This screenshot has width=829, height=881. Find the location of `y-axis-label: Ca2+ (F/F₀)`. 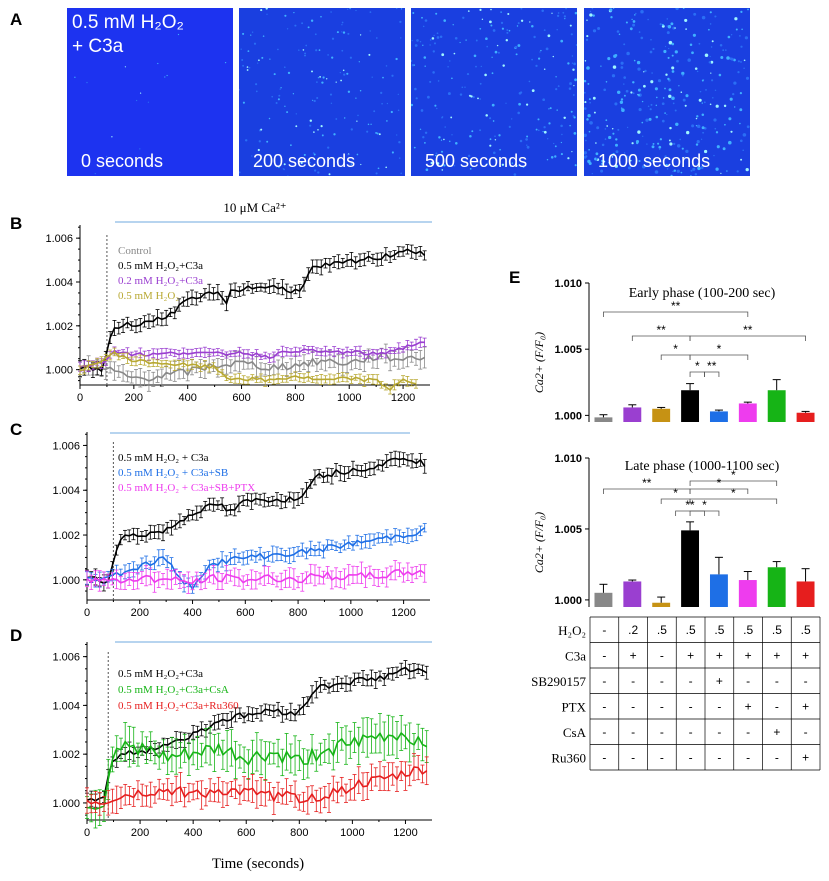

y-axis-label: Ca2+ (F/F₀) is located at coordinates (539, 362).